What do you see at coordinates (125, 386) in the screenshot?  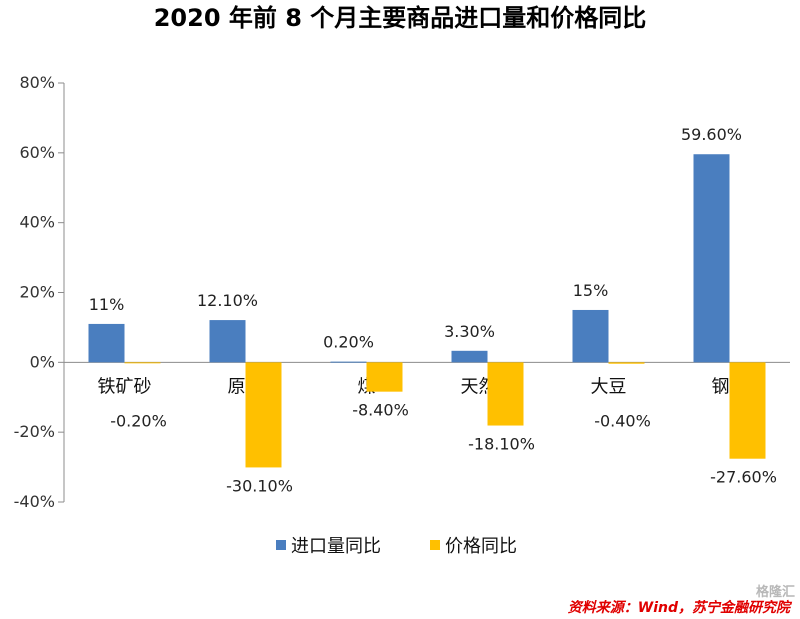 I see `x-category-label: 铁矿砂` at bounding box center [125, 386].